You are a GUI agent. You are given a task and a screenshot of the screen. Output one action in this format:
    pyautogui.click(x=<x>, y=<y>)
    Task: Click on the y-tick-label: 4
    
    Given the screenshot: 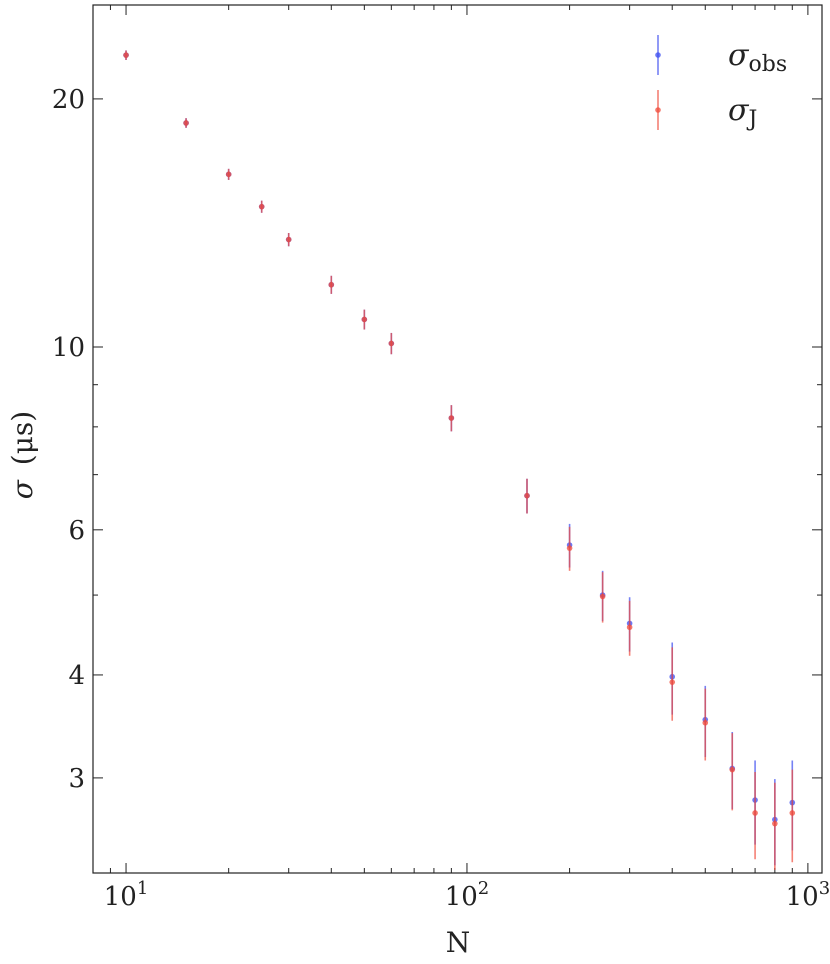 What is the action you would take?
    pyautogui.click(x=76, y=676)
    